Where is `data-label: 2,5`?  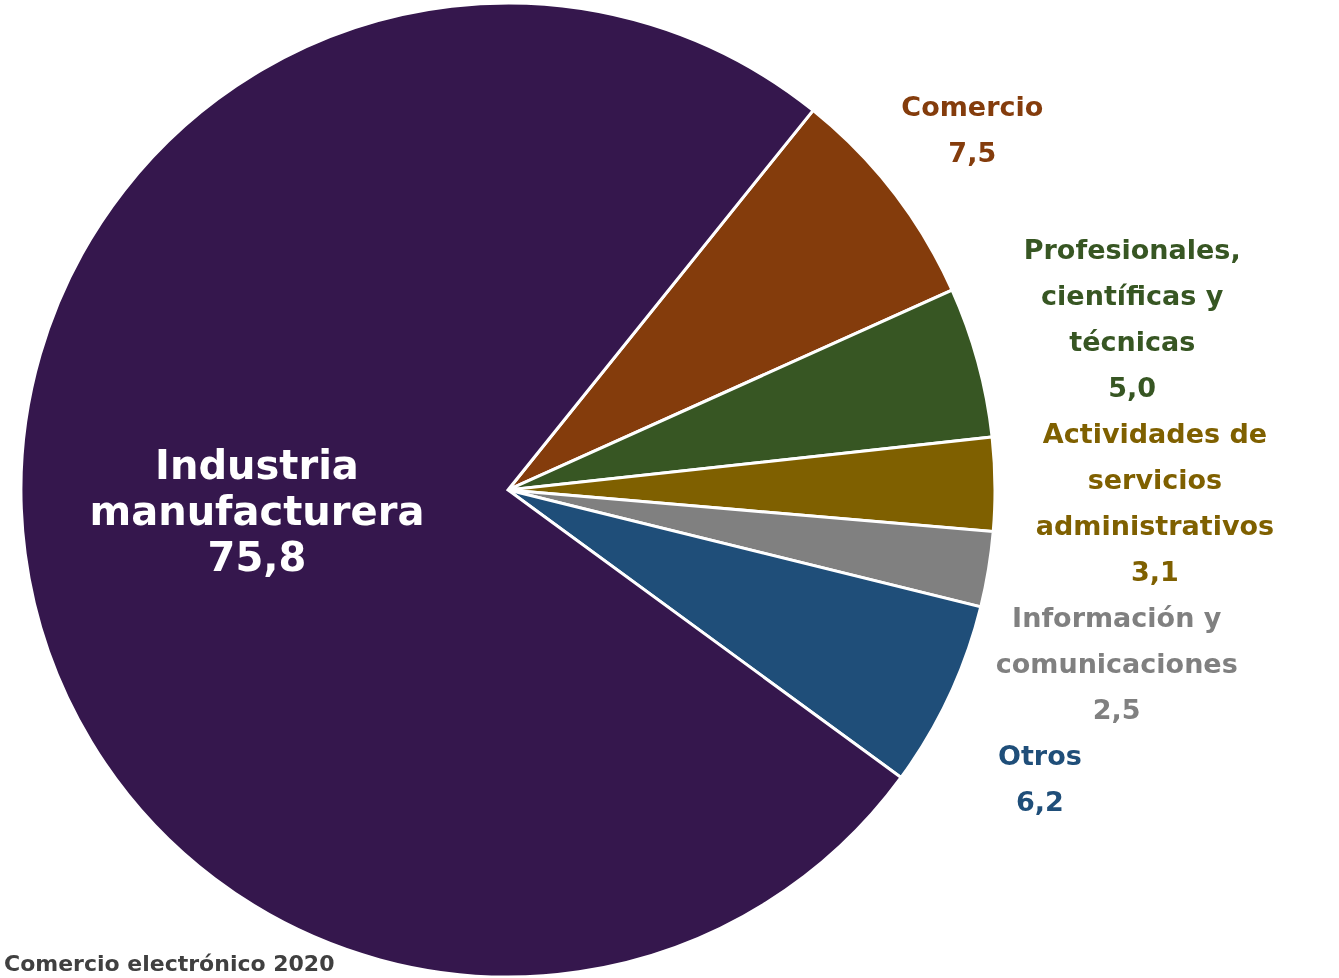 data-label: 2,5 is located at coordinates (1116, 709).